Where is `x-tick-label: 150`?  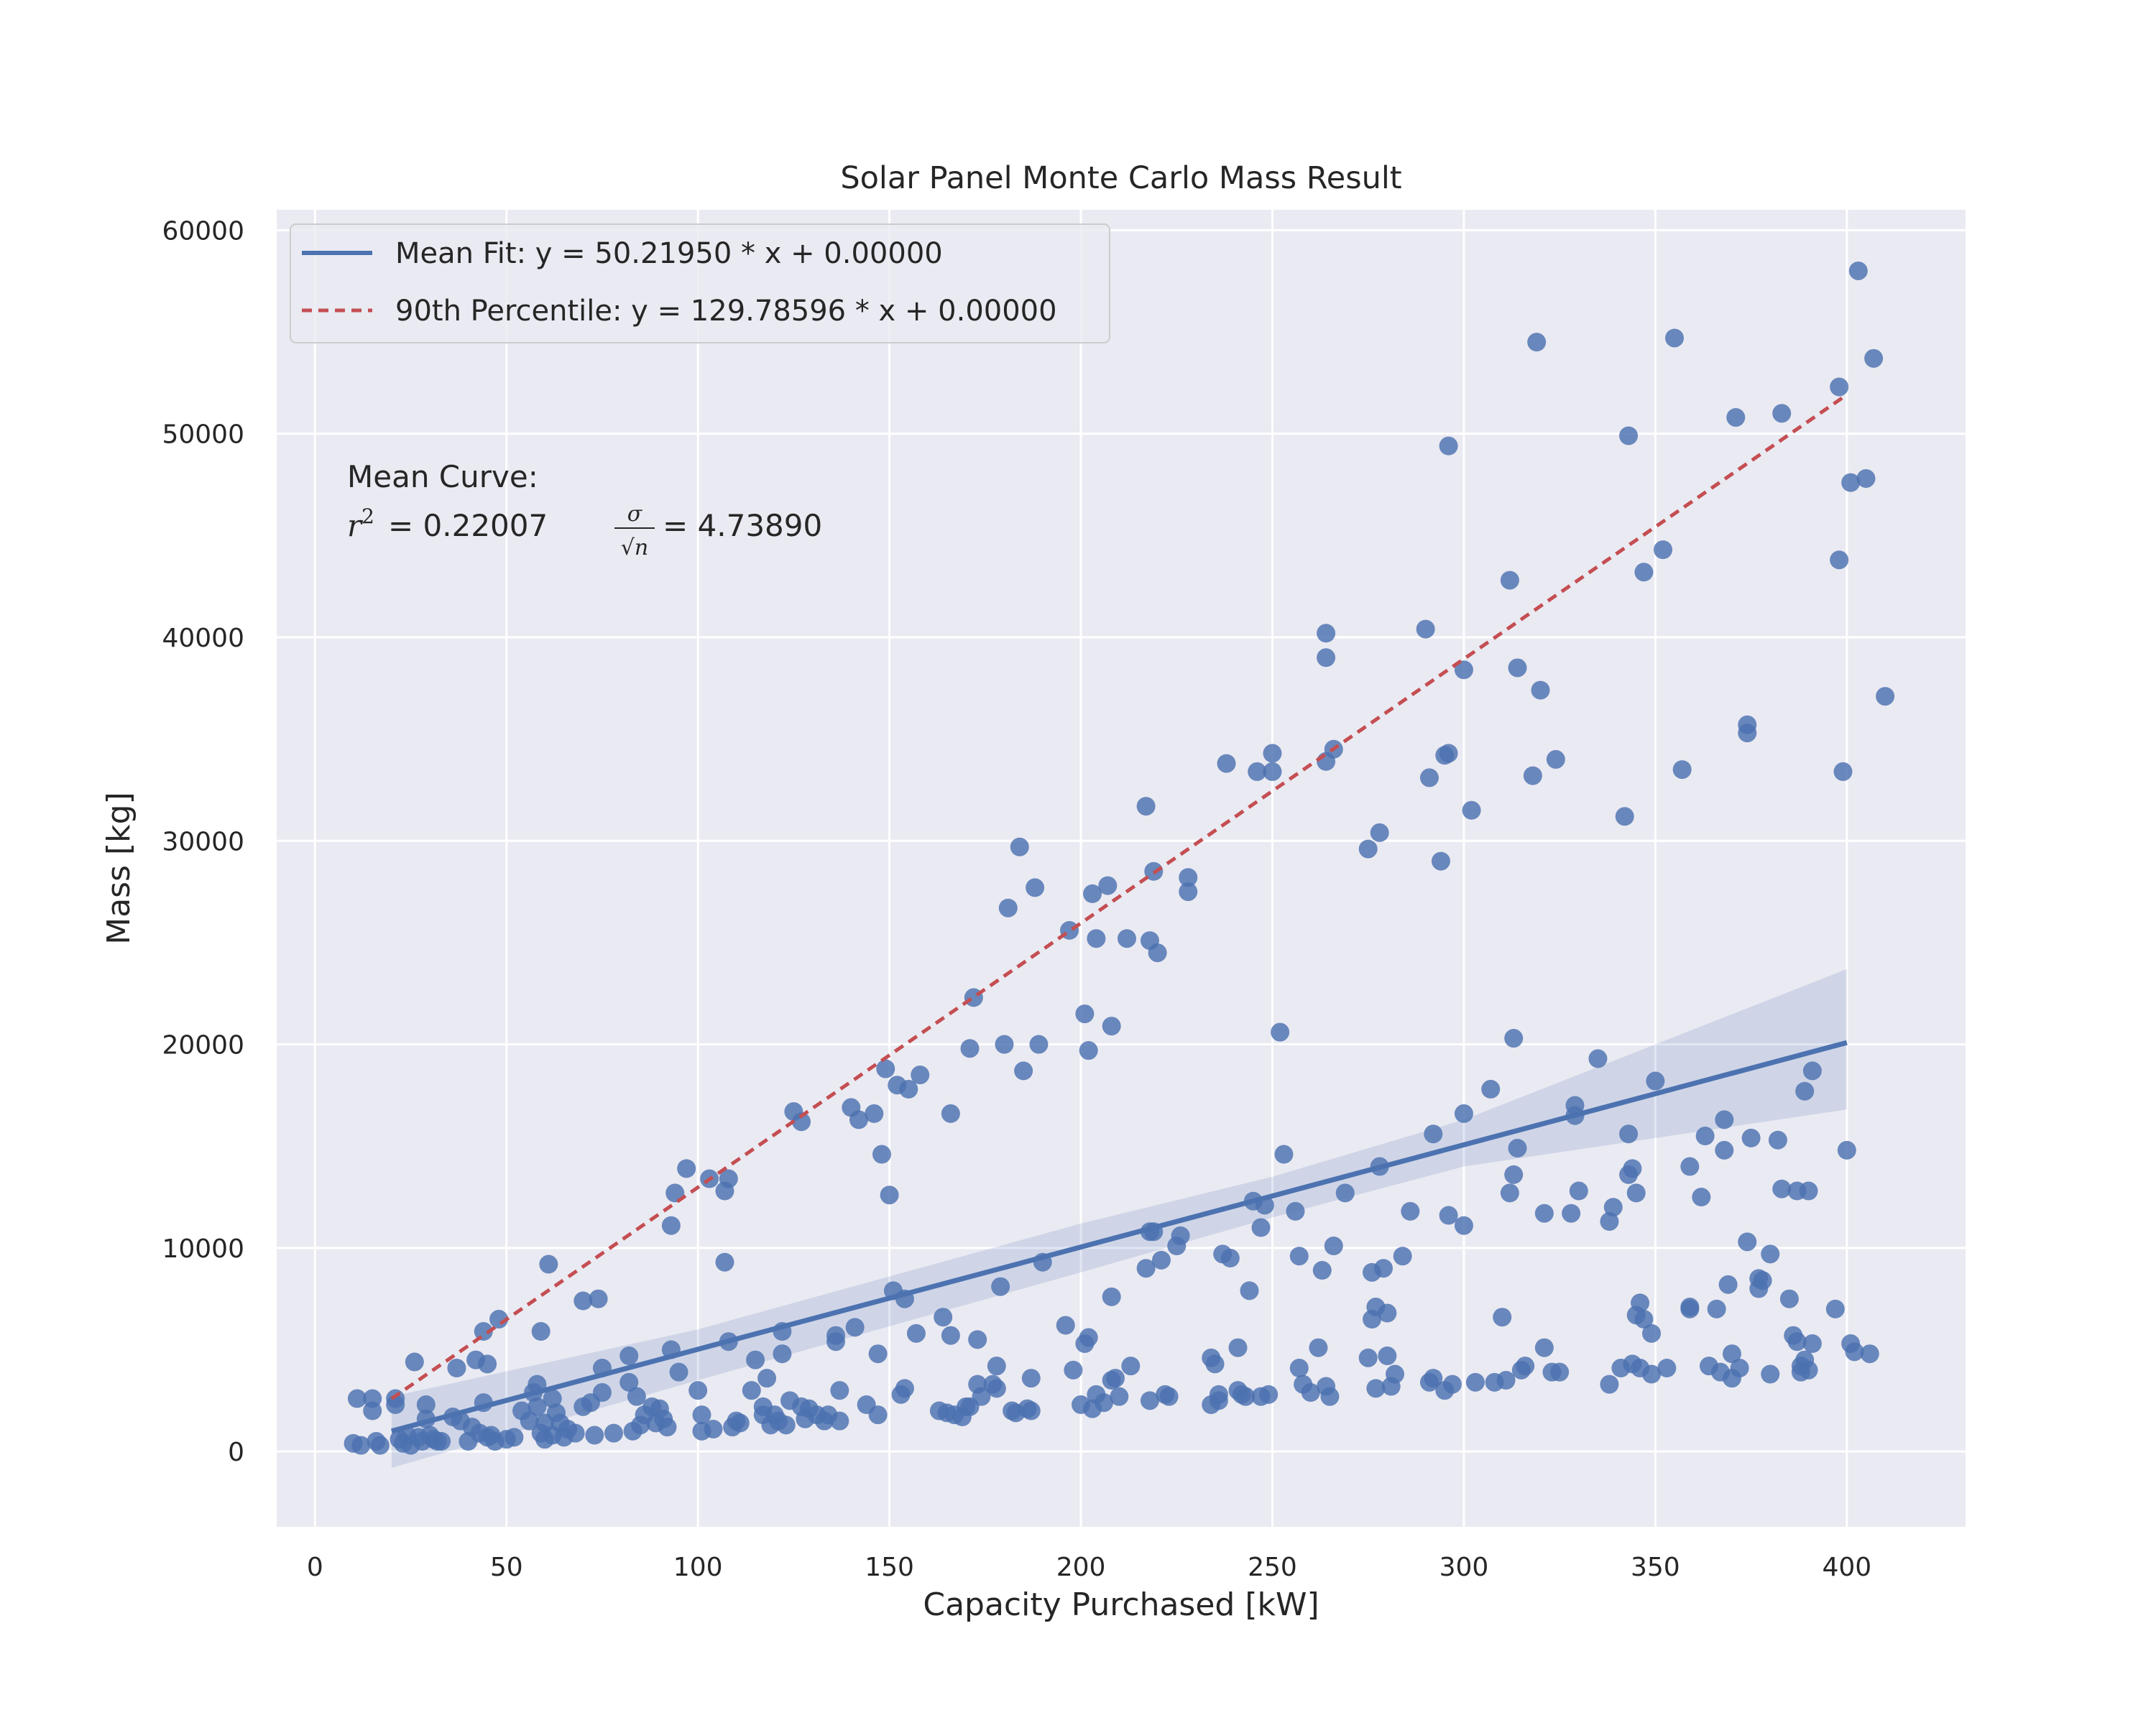
x-tick-label: 150 is located at coordinates (890, 1568).